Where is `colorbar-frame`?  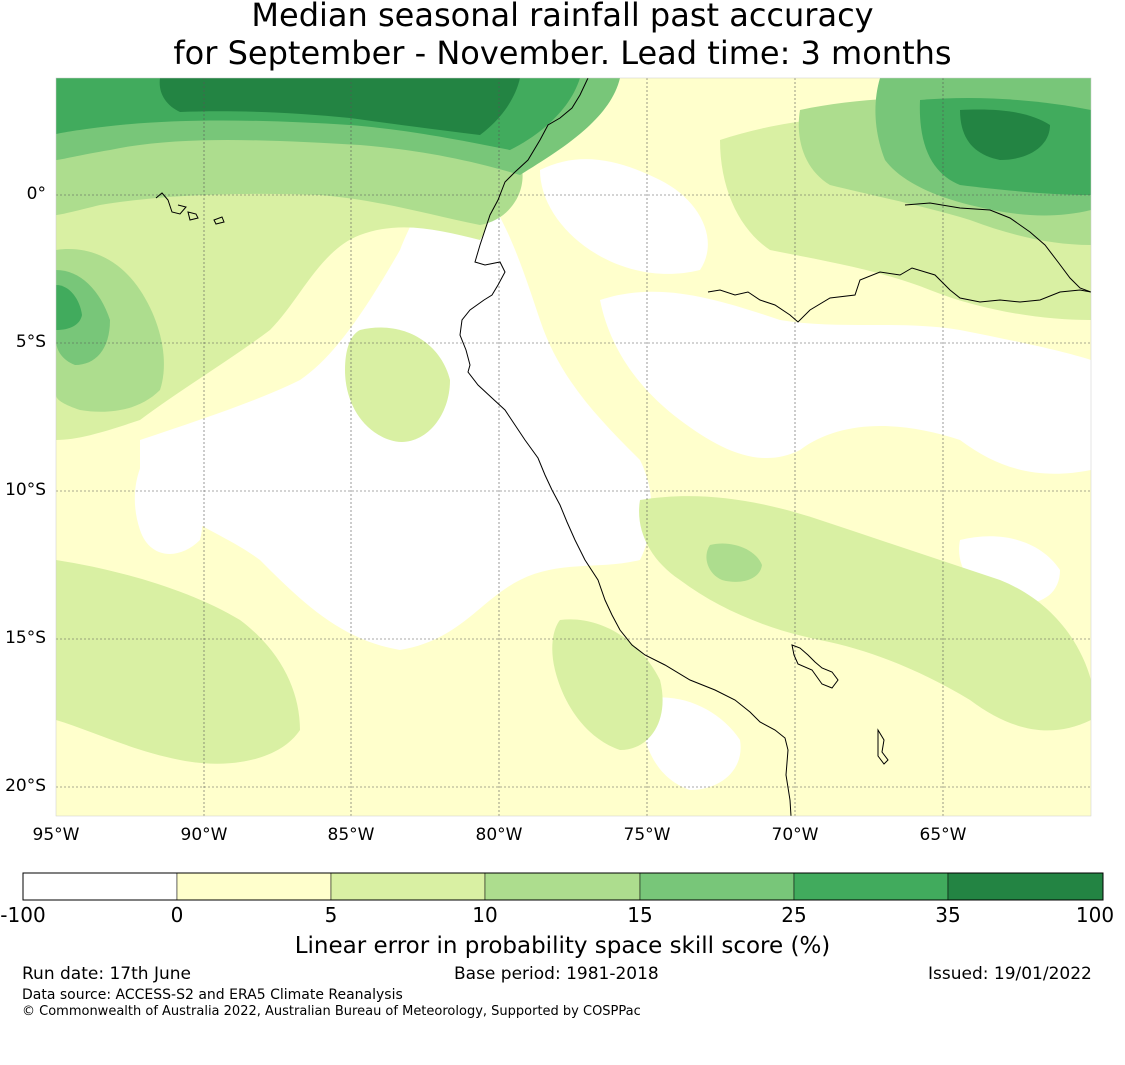
colorbar-frame is located at coordinates (563, 886).